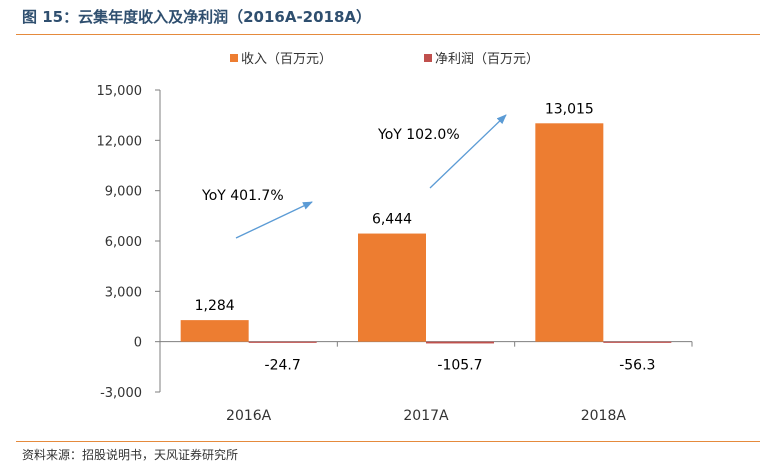  Describe the element at coordinates (569, 109) in the screenshot. I see `data-label-revenue-2018A: 13,015` at that location.